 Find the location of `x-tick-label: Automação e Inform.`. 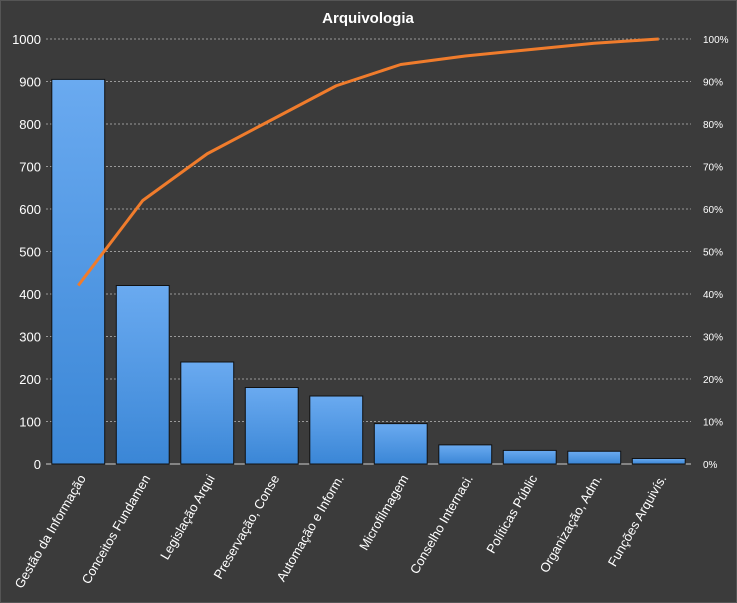

x-tick-label: Automação e Inform. is located at coordinates (310, 528).